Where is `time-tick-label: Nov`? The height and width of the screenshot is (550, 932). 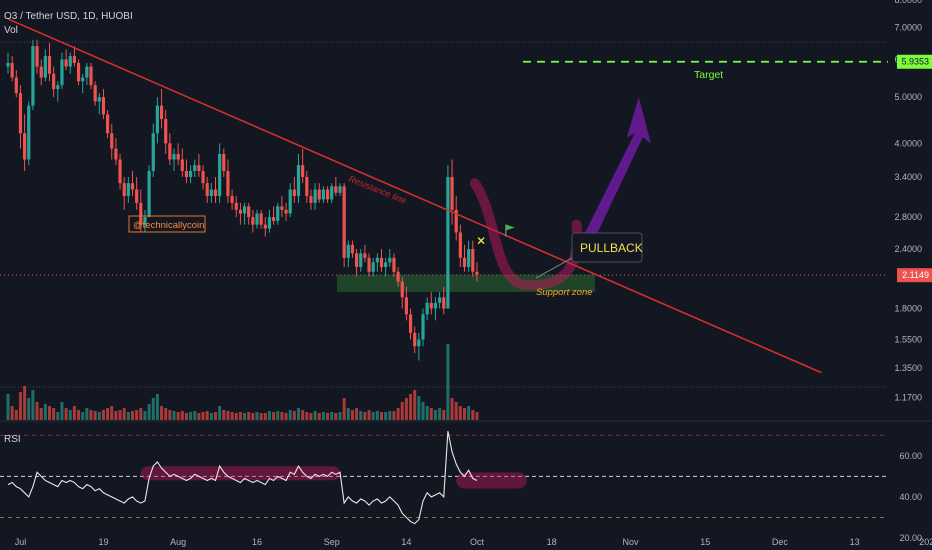
time-tick-label: Nov is located at coordinates (630, 542).